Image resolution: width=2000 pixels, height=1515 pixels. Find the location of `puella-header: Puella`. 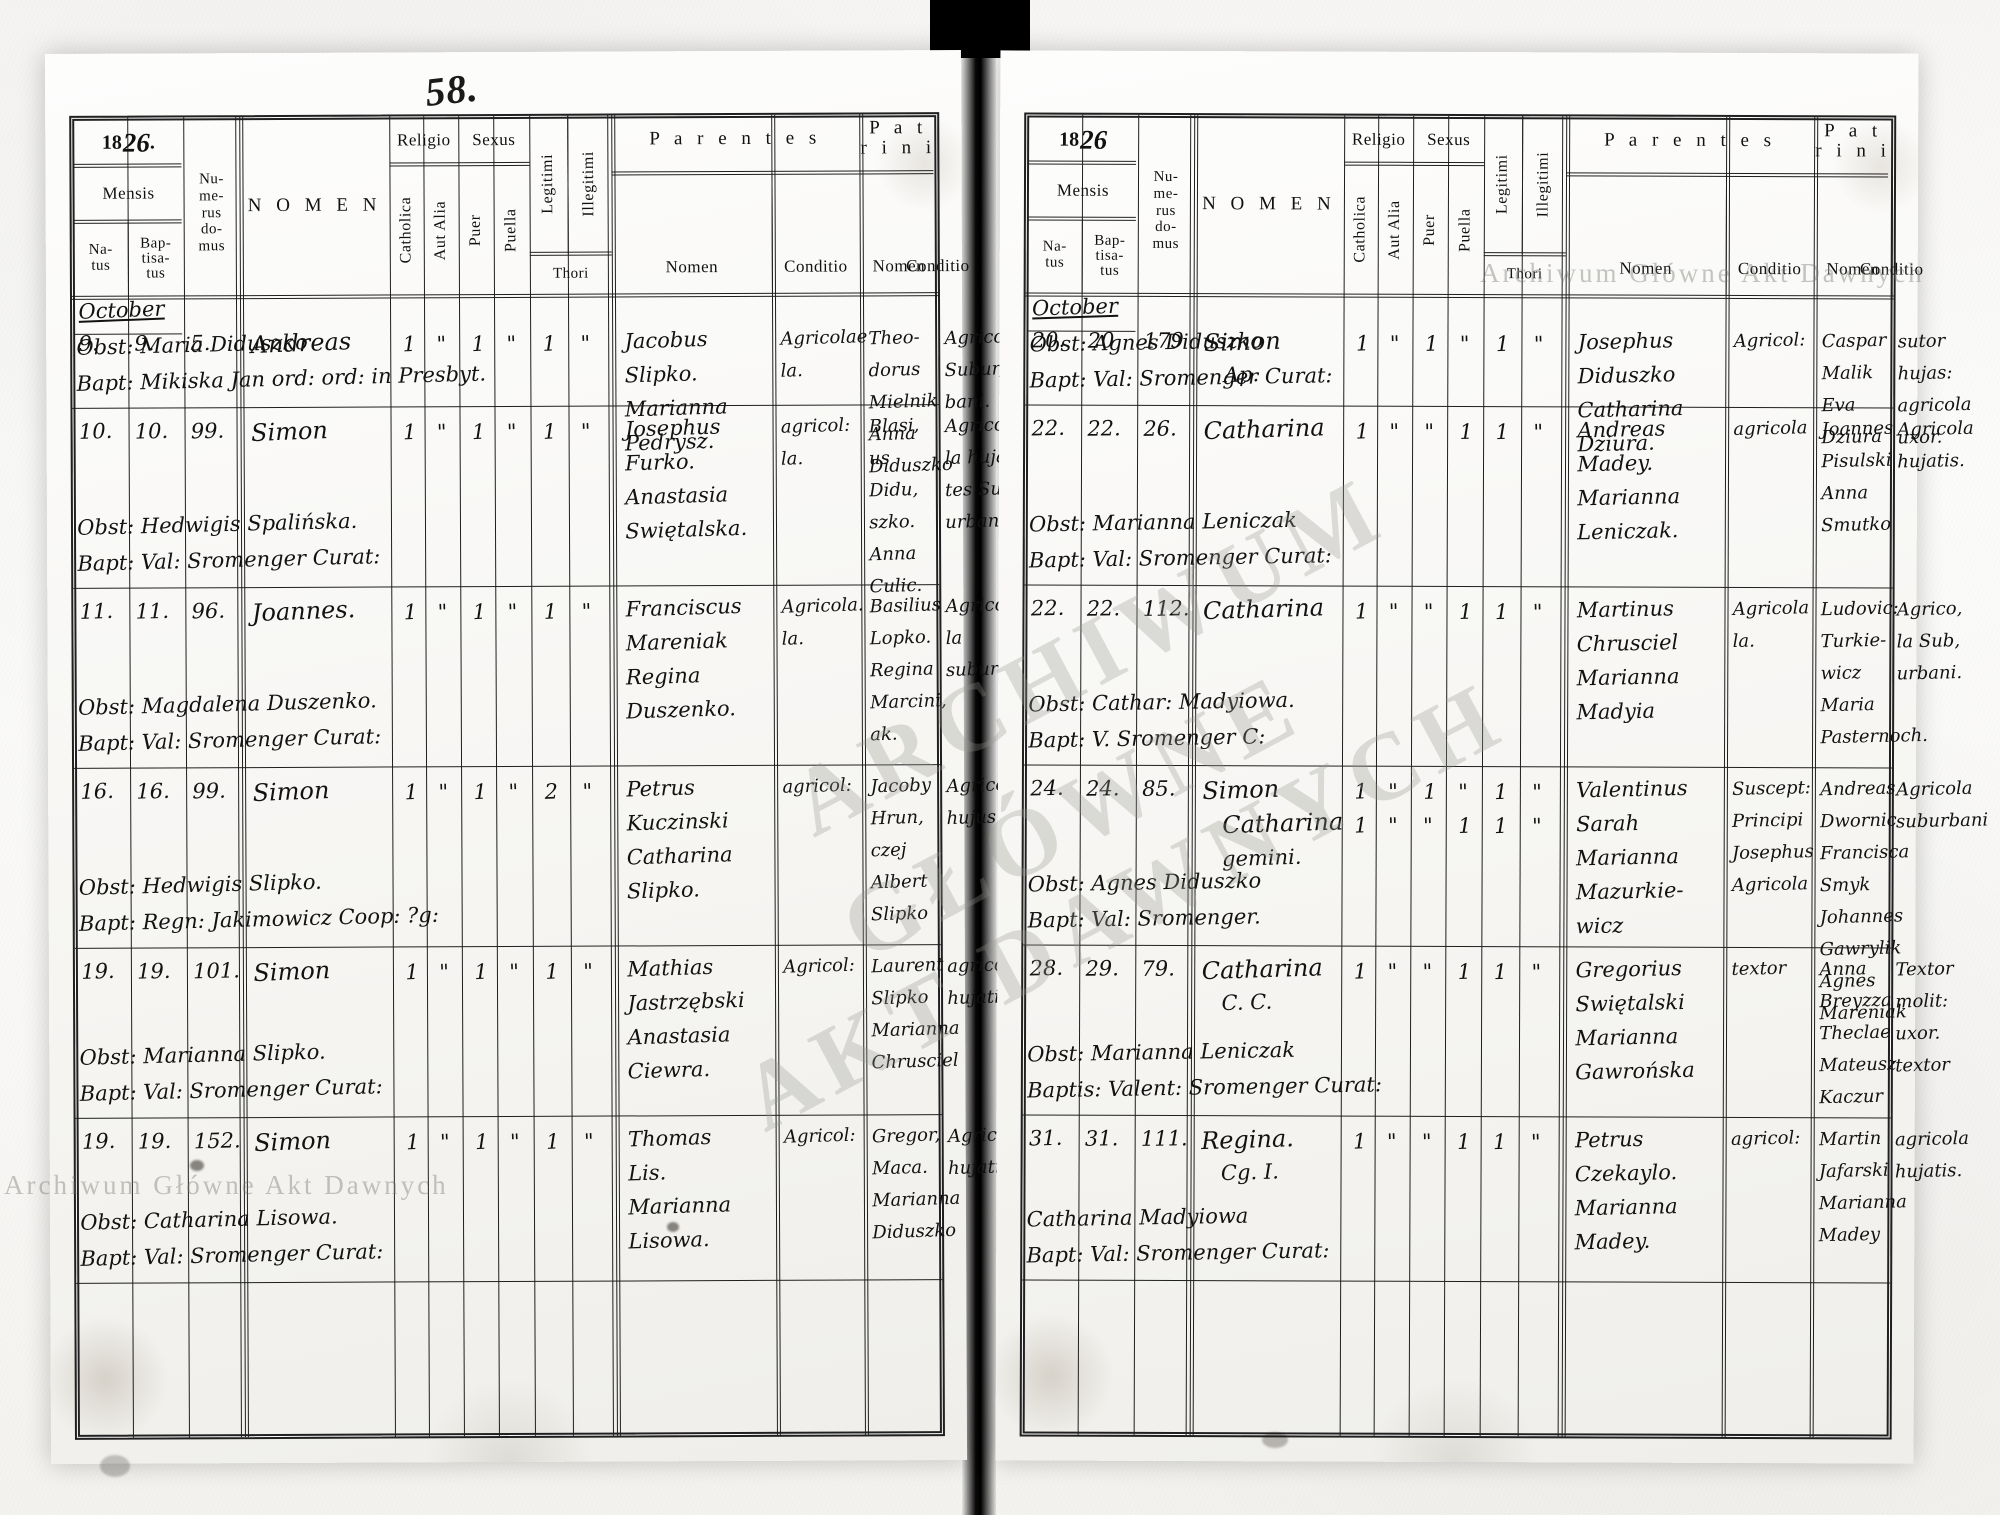

puella-header: Puella is located at coordinates (511, 230).